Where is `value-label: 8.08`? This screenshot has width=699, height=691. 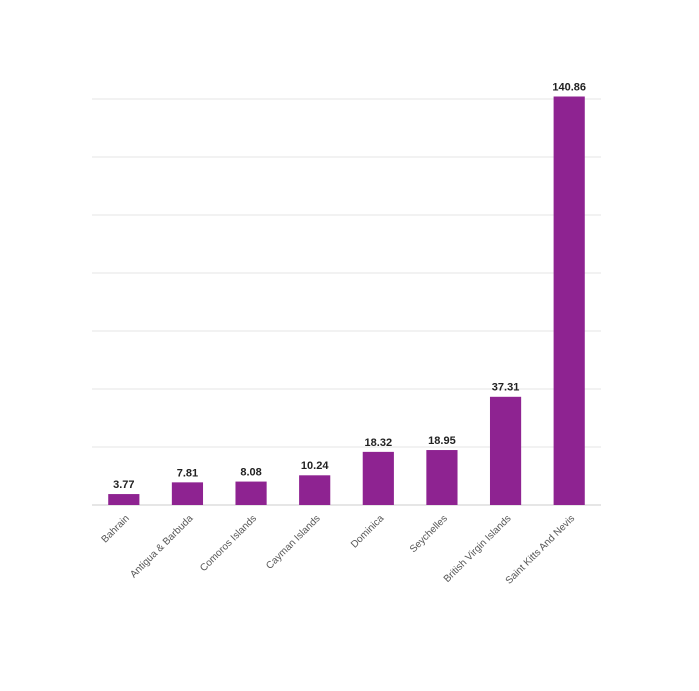 value-label: 8.08 is located at coordinates (250, 472).